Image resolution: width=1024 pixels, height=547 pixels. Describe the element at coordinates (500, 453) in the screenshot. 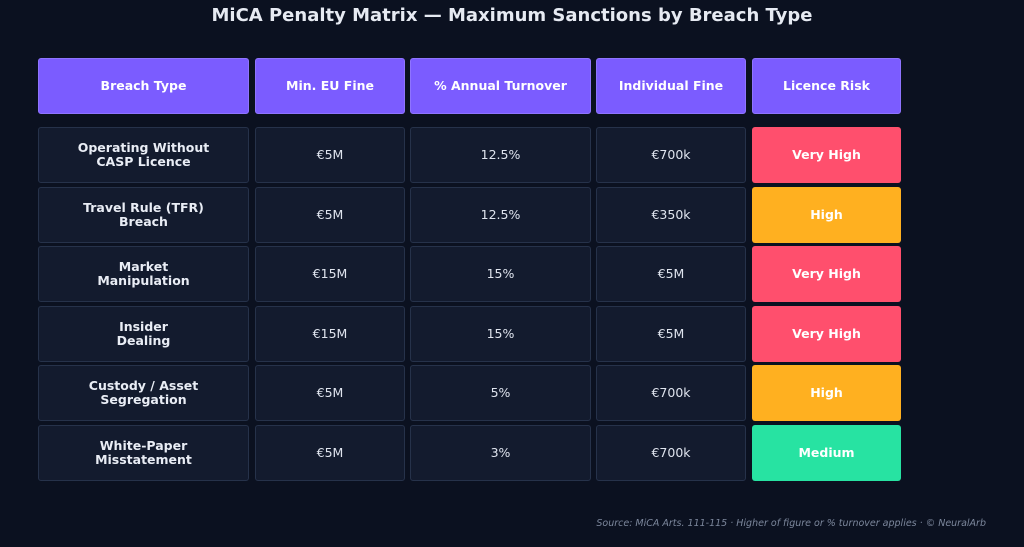

I see `annual-turnover-cell: 3%` at that location.